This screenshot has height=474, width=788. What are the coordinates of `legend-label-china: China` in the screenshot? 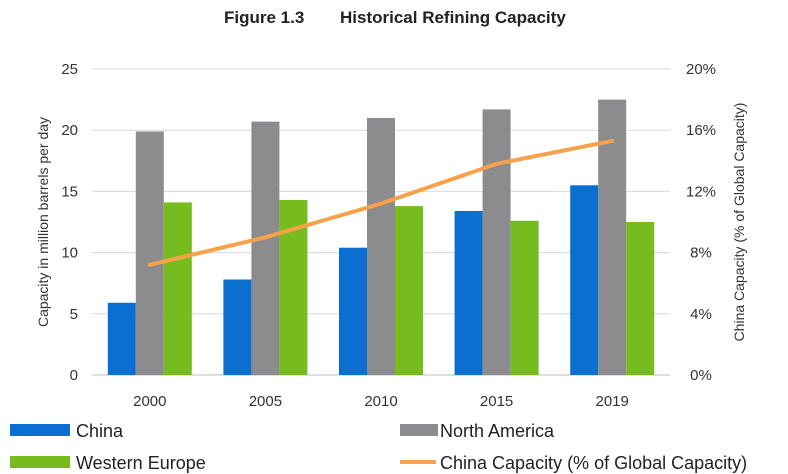 It's located at (100, 431).